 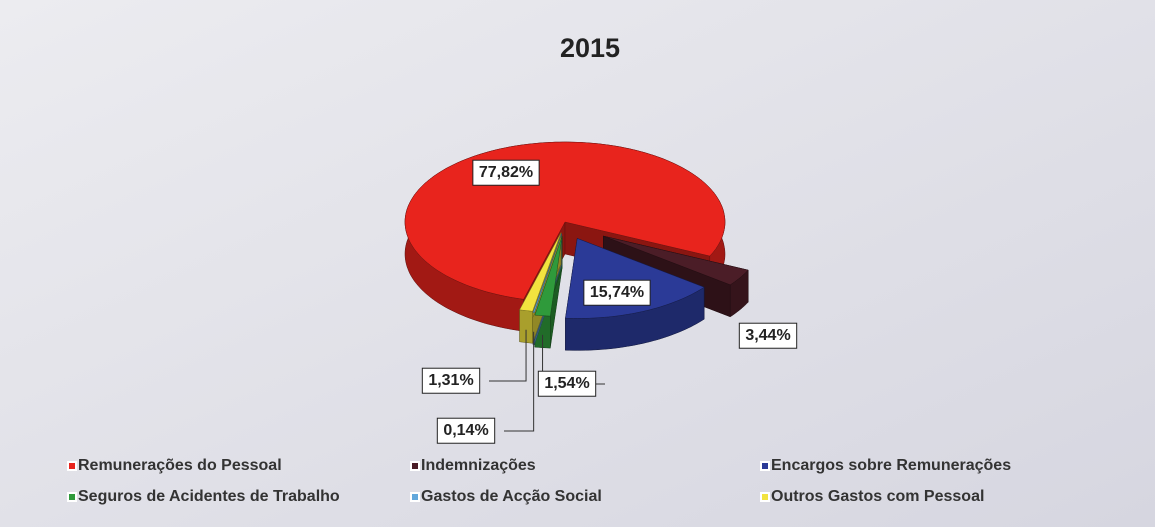 What do you see at coordinates (478, 465) in the screenshot?
I see `legend-label: Indemnizações` at bounding box center [478, 465].